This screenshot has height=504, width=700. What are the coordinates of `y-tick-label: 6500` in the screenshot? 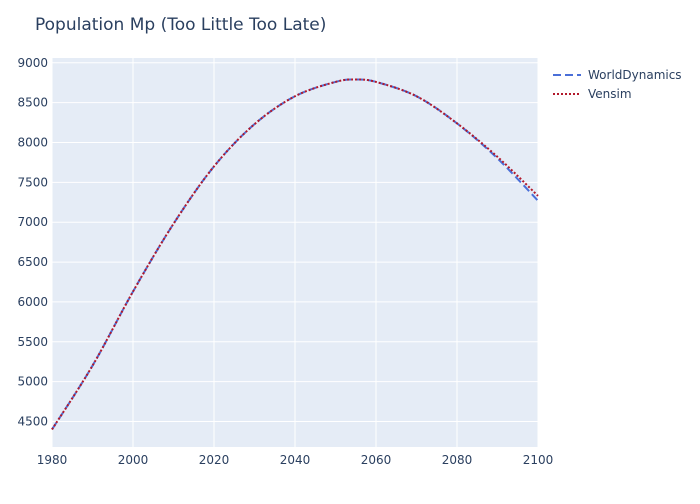 It's located at (32, 262).